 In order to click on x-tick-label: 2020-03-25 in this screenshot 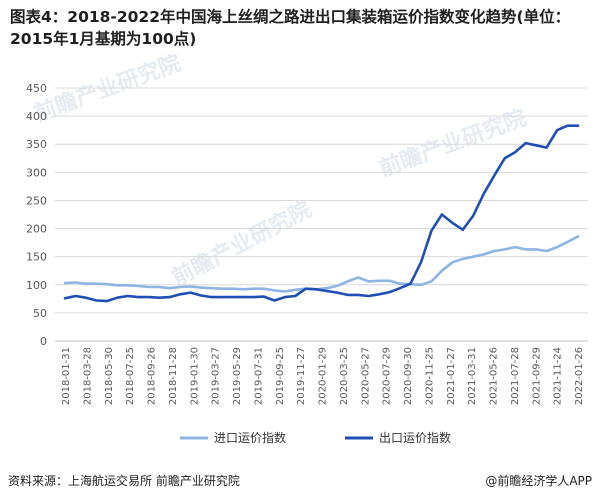, I will do `click(344, 376)`.